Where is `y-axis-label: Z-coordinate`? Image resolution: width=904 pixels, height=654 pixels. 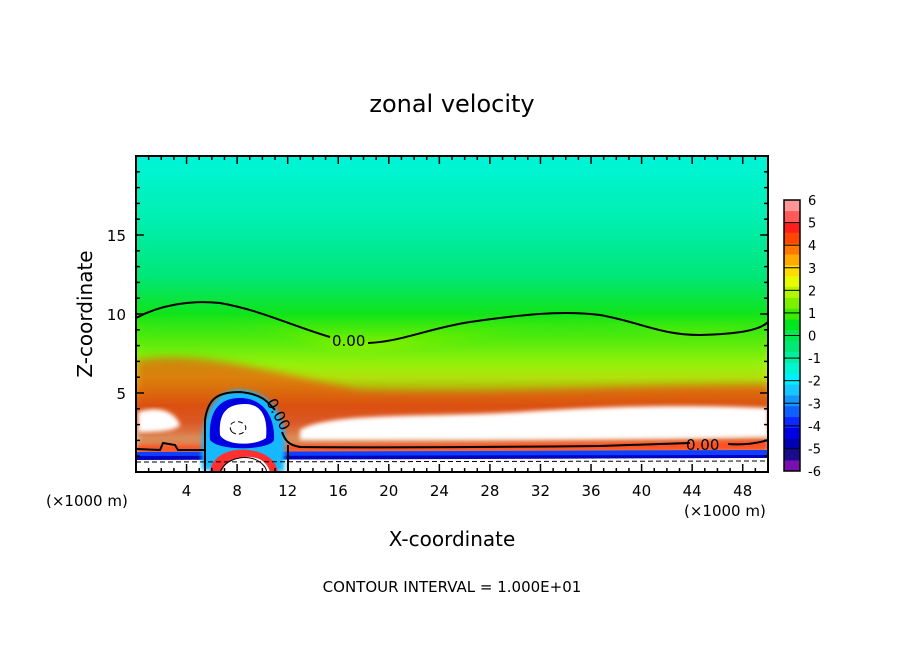
y-axis-label: Z-coordinate is located at coordinates (85, 313).